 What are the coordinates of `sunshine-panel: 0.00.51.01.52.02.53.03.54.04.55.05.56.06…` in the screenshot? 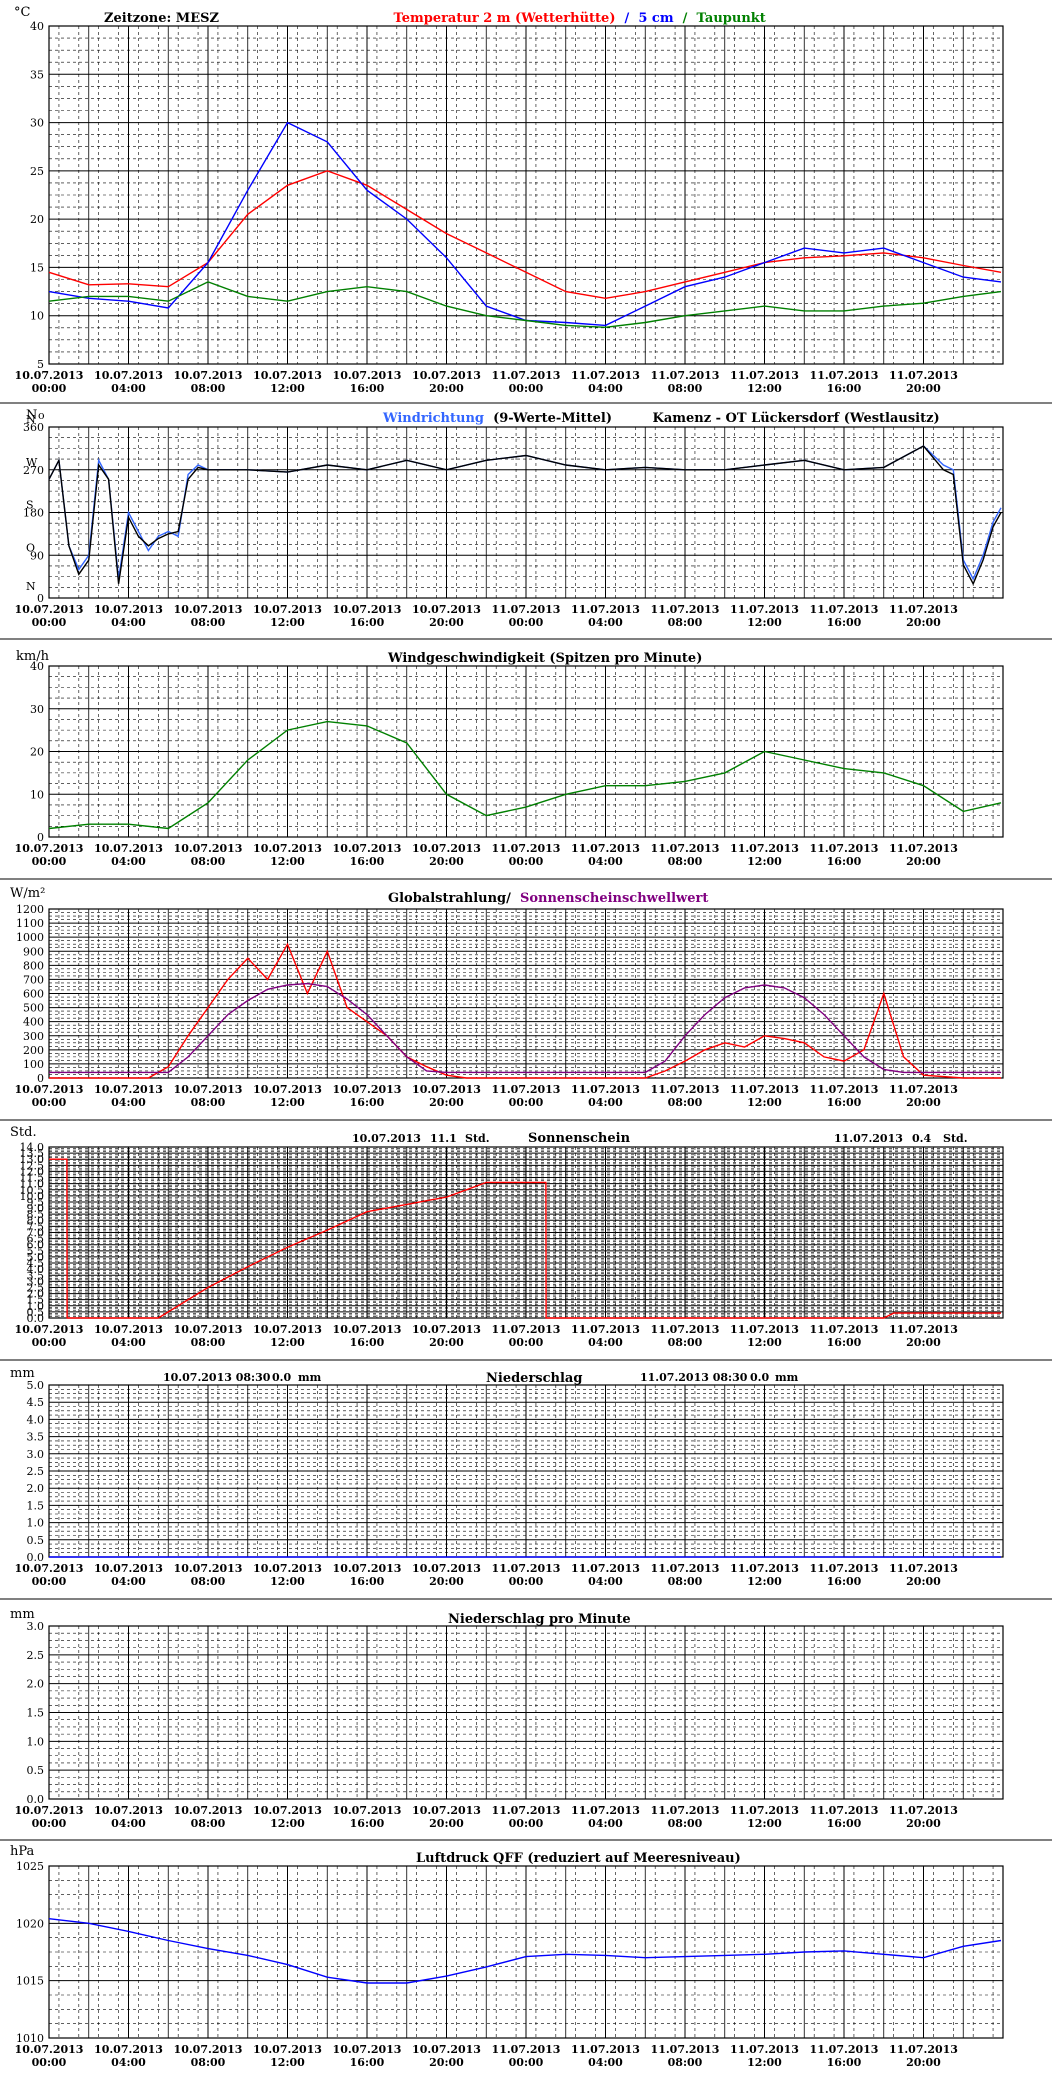 It's located at (507, 1237).